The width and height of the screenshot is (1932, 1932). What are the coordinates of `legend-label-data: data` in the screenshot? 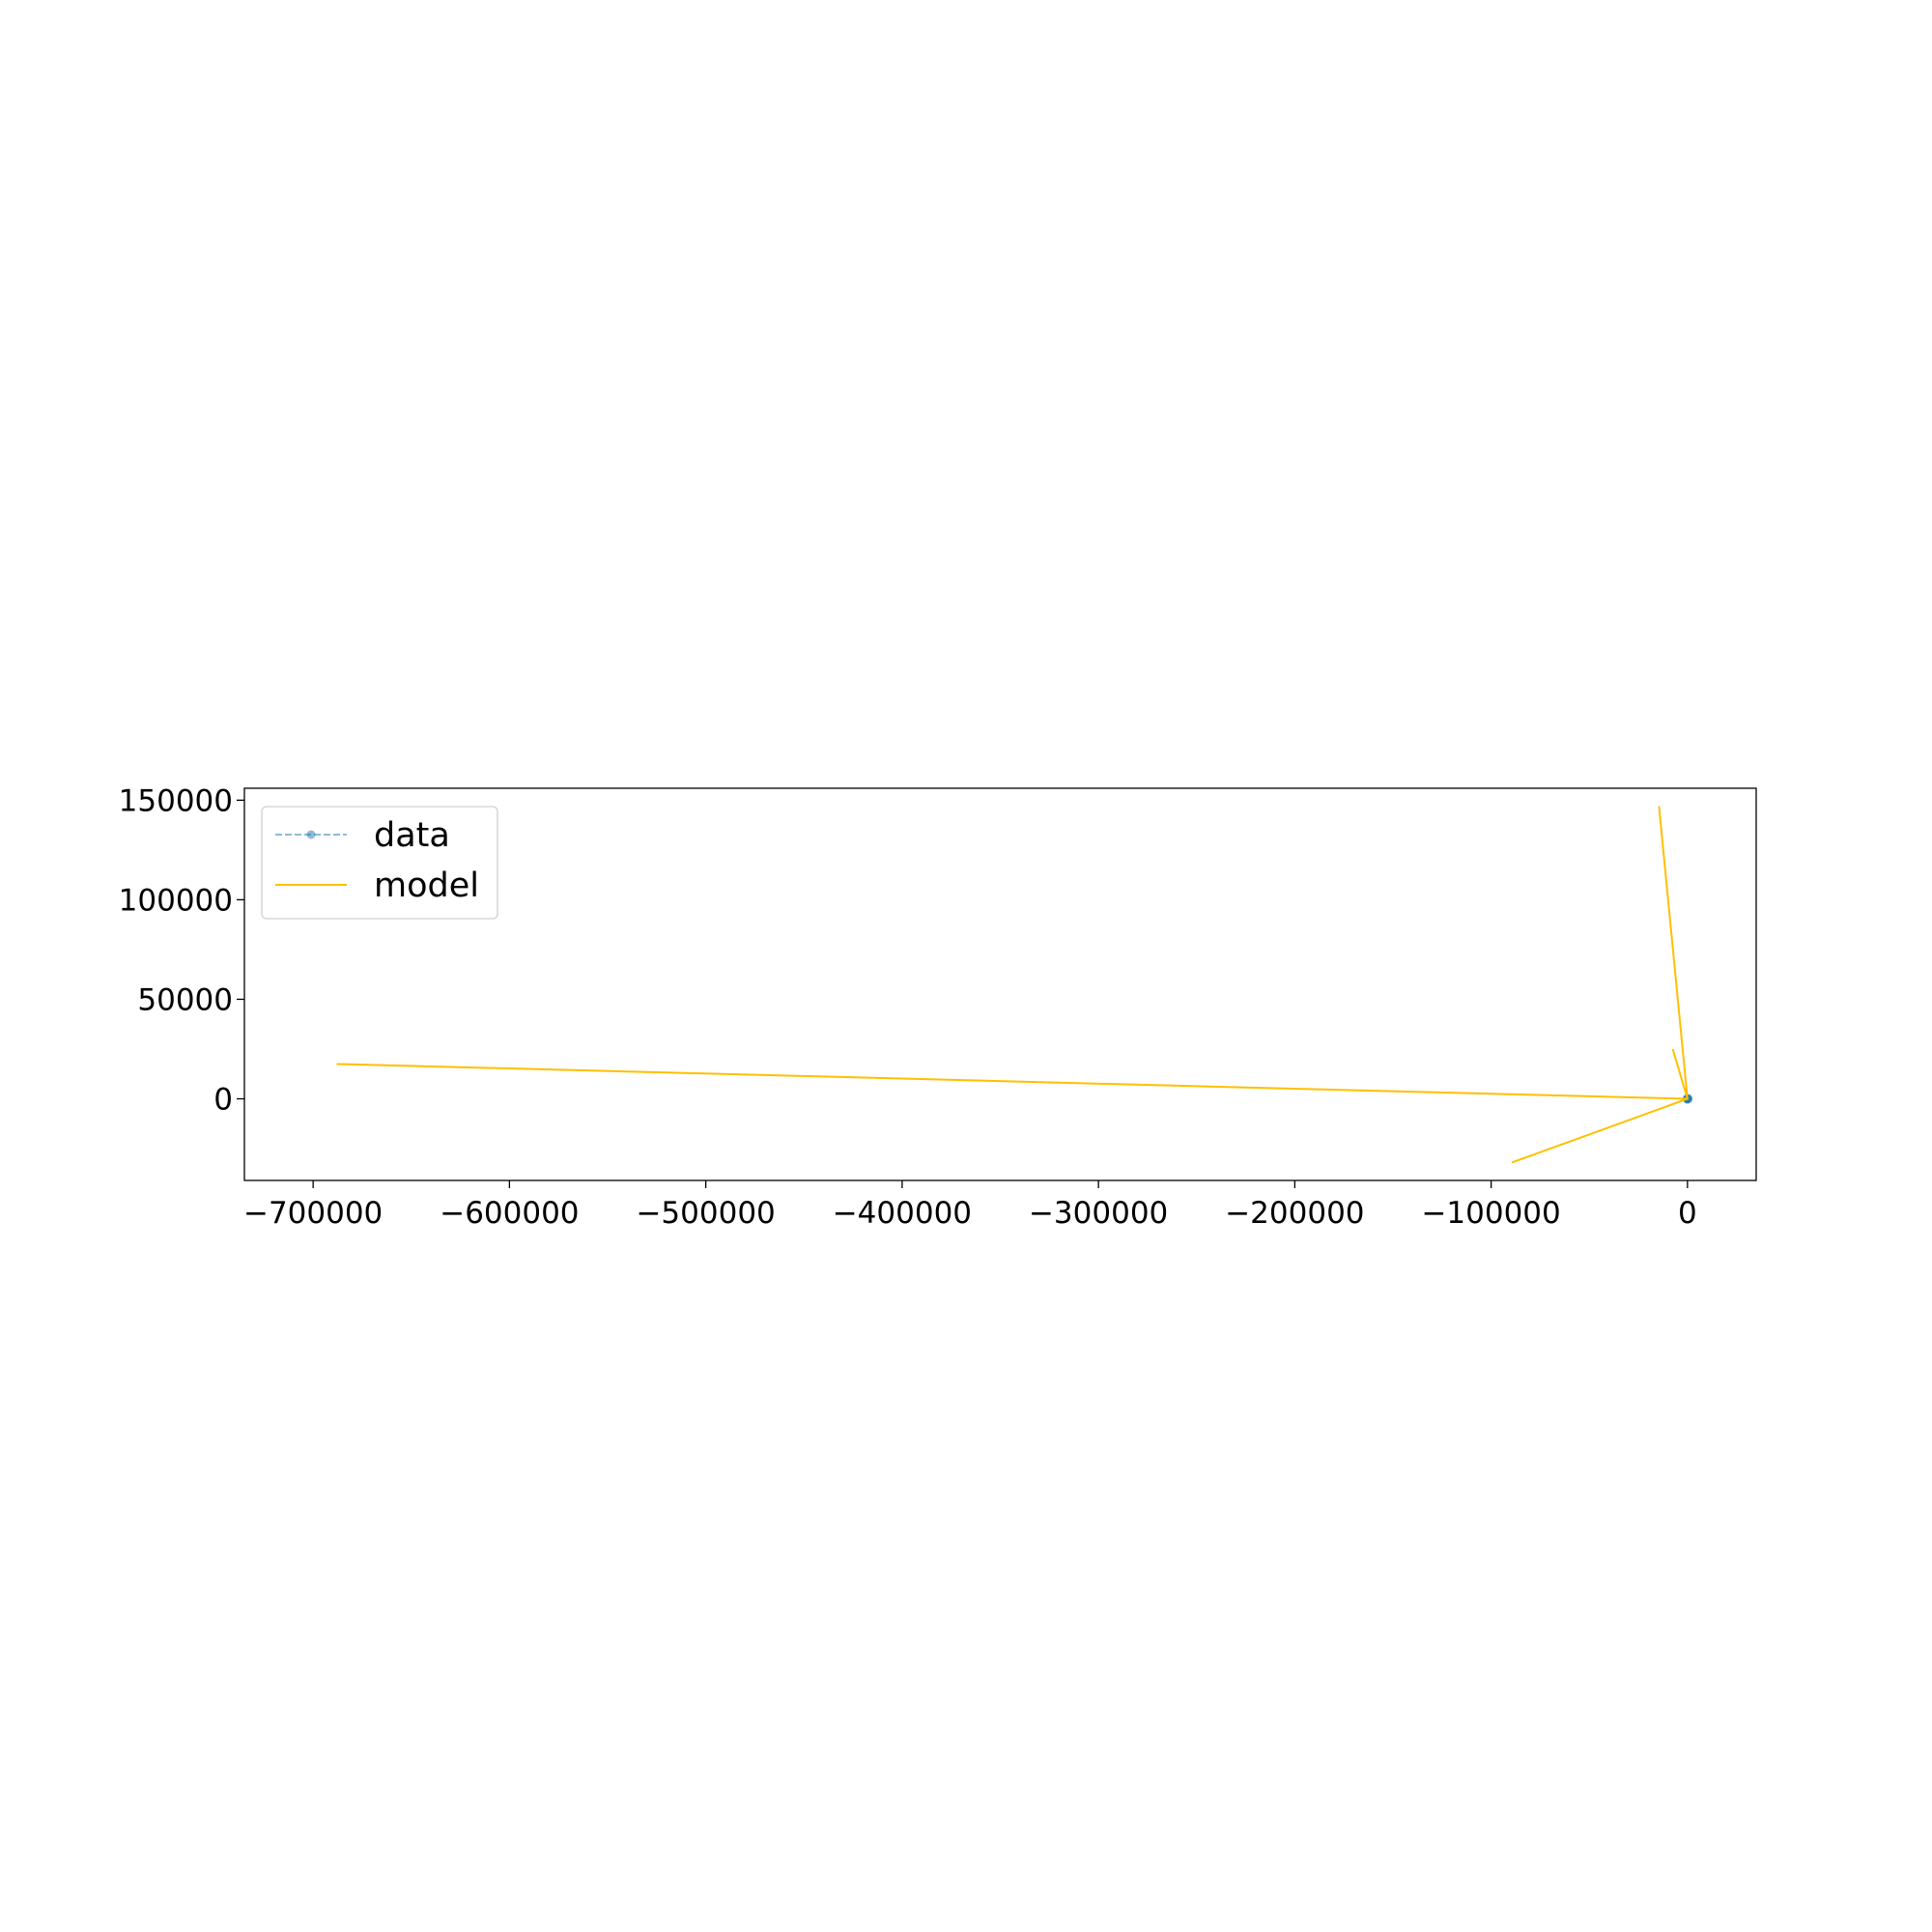 It's located at (412, 835).